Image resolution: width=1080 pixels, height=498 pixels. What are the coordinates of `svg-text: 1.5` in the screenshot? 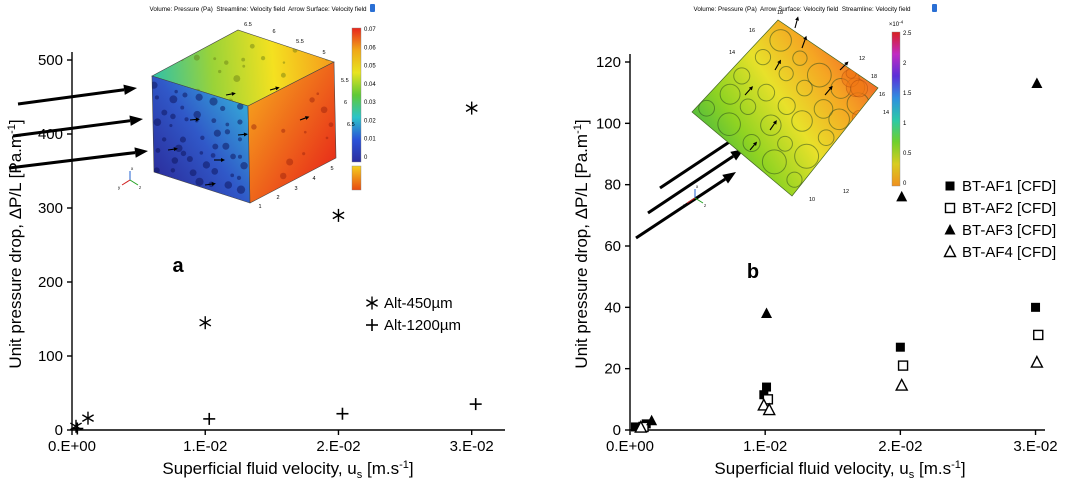 It's located at (907, 94).